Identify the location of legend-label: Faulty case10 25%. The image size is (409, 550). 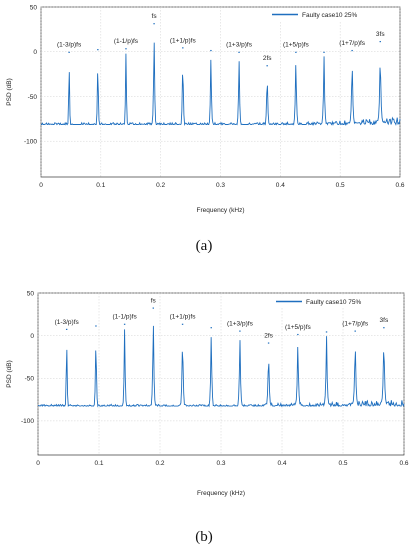
(330, 15).